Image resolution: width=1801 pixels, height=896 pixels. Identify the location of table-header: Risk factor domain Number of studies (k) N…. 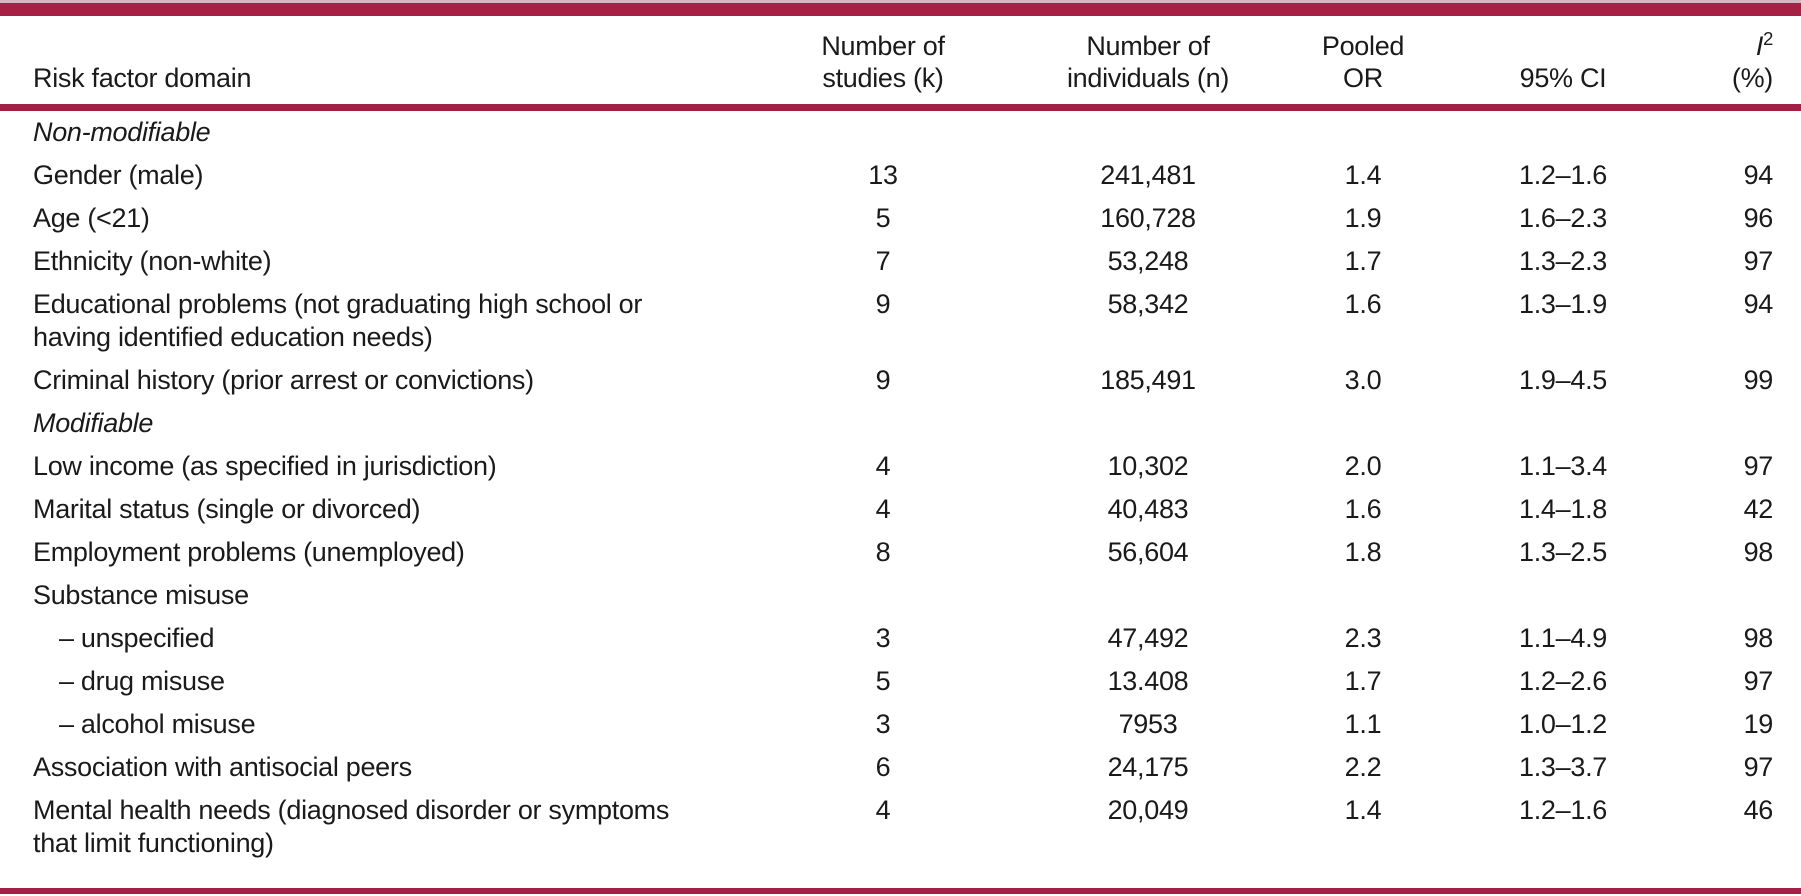
(900, 63).